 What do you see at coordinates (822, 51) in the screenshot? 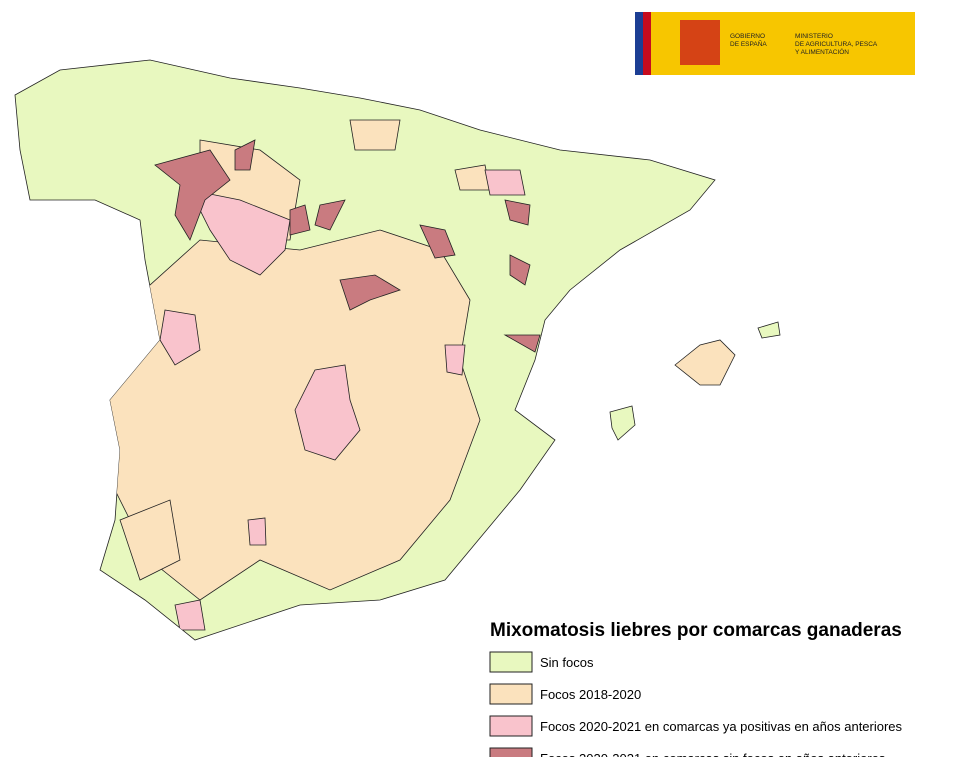
I see `logo-text: Y ALIMENTACIÓN` at bounding box center [822, 51].